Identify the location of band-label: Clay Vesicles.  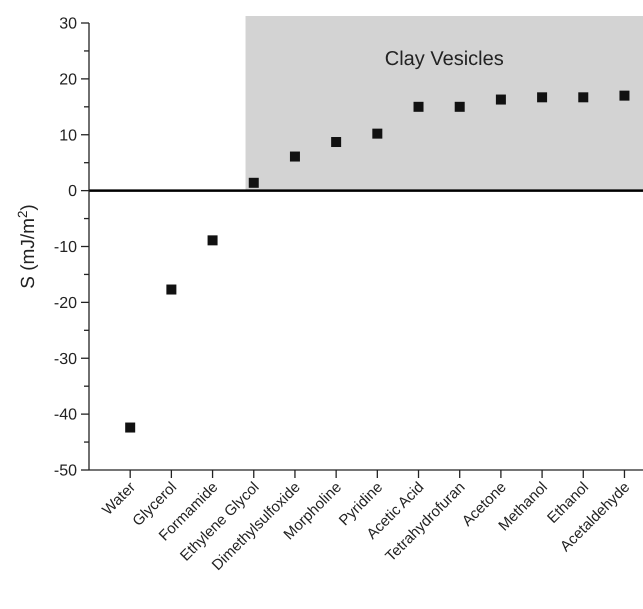
(444, 59).